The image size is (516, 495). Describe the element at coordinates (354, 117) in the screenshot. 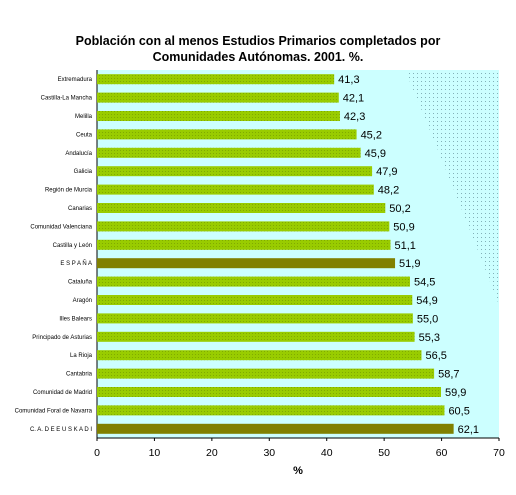

I see `data-label: 42,3` at that location.